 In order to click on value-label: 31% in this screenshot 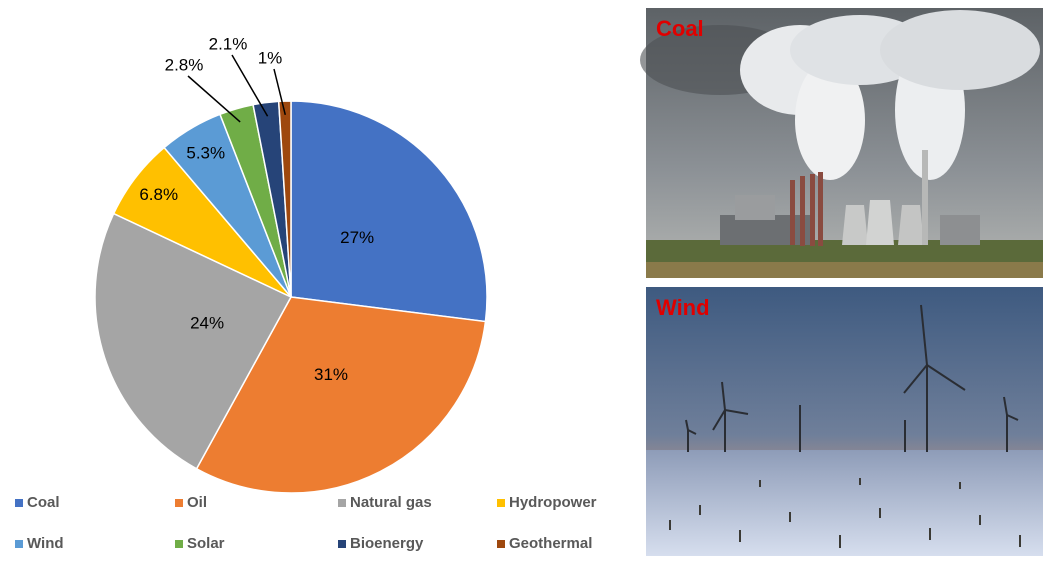, I will do `click(331, 374)`.